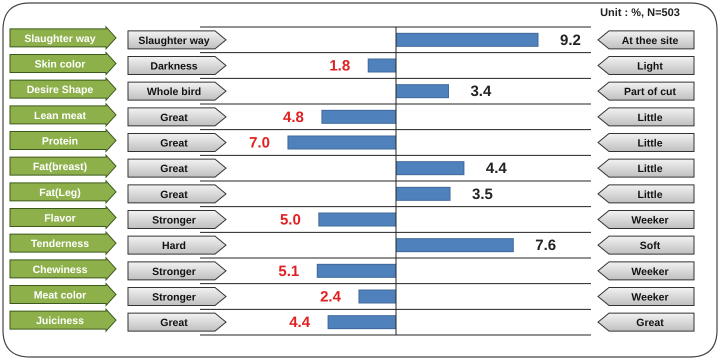 The height and width of the screenshot is (360, 721). Describe the element at coordinates (650, 66) in the screenshot. I see `y-tick-label: Light` at that location.